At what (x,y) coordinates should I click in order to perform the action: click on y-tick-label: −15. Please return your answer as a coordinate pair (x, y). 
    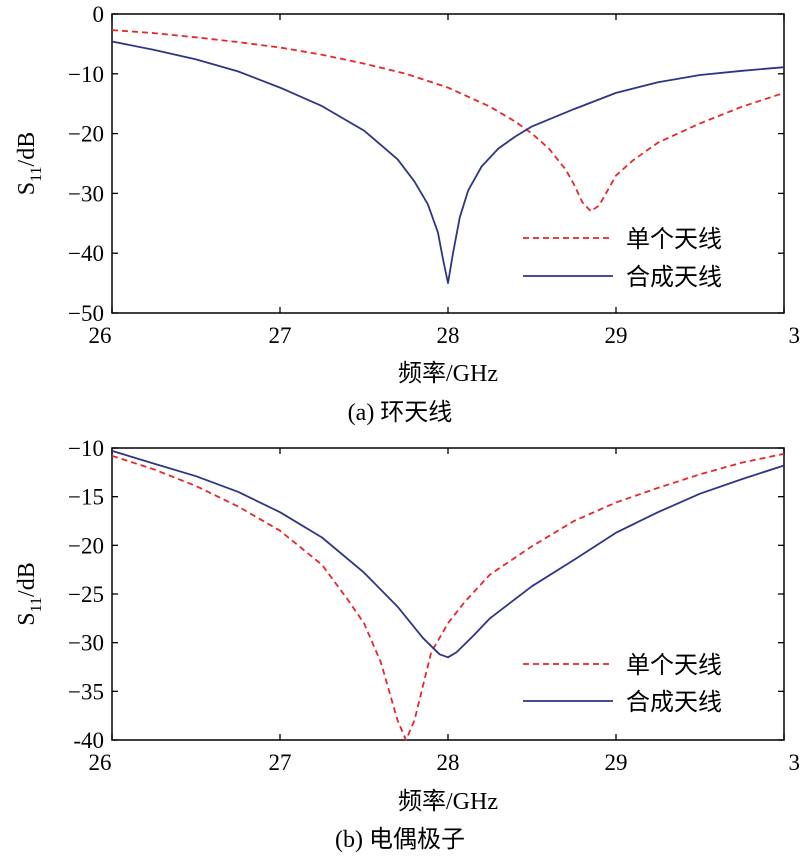
    Looking at the image, I should click on (86, 497).